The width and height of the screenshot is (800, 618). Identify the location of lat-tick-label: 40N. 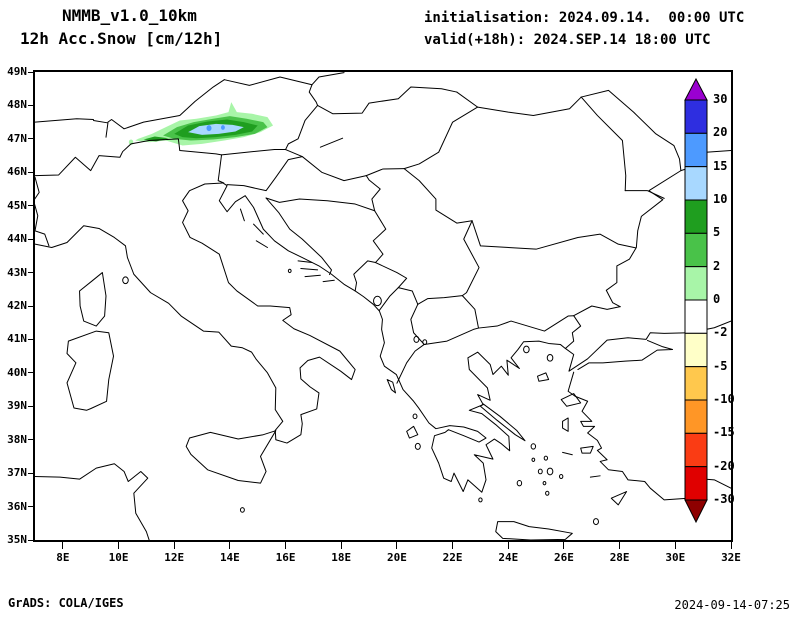
(17, 372).